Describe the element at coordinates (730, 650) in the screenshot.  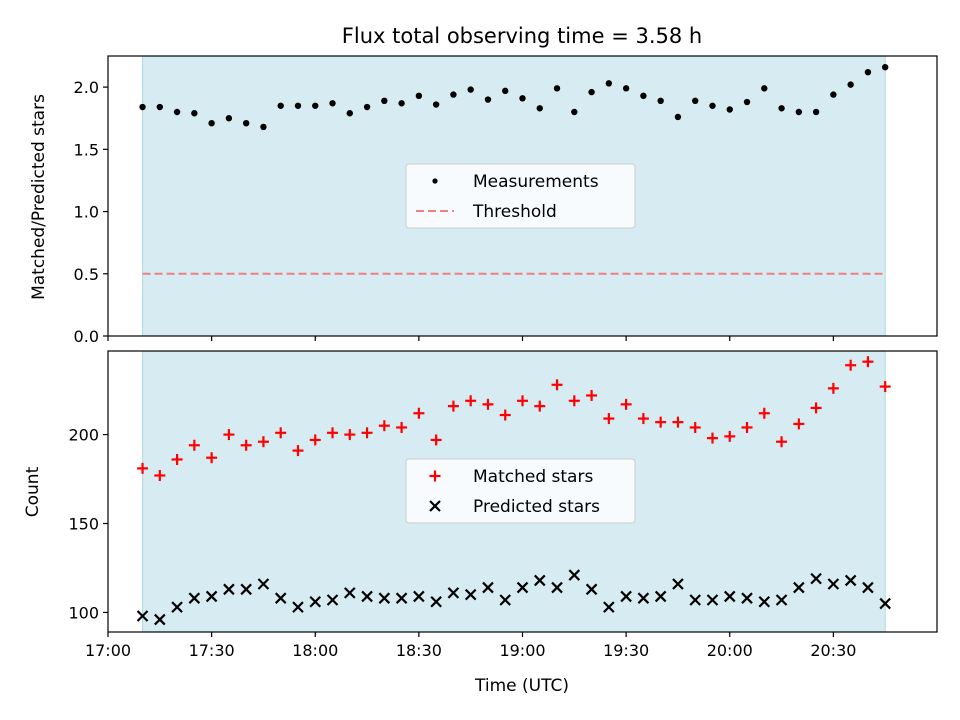
I see `x-tick-label: 20:00` at that location.